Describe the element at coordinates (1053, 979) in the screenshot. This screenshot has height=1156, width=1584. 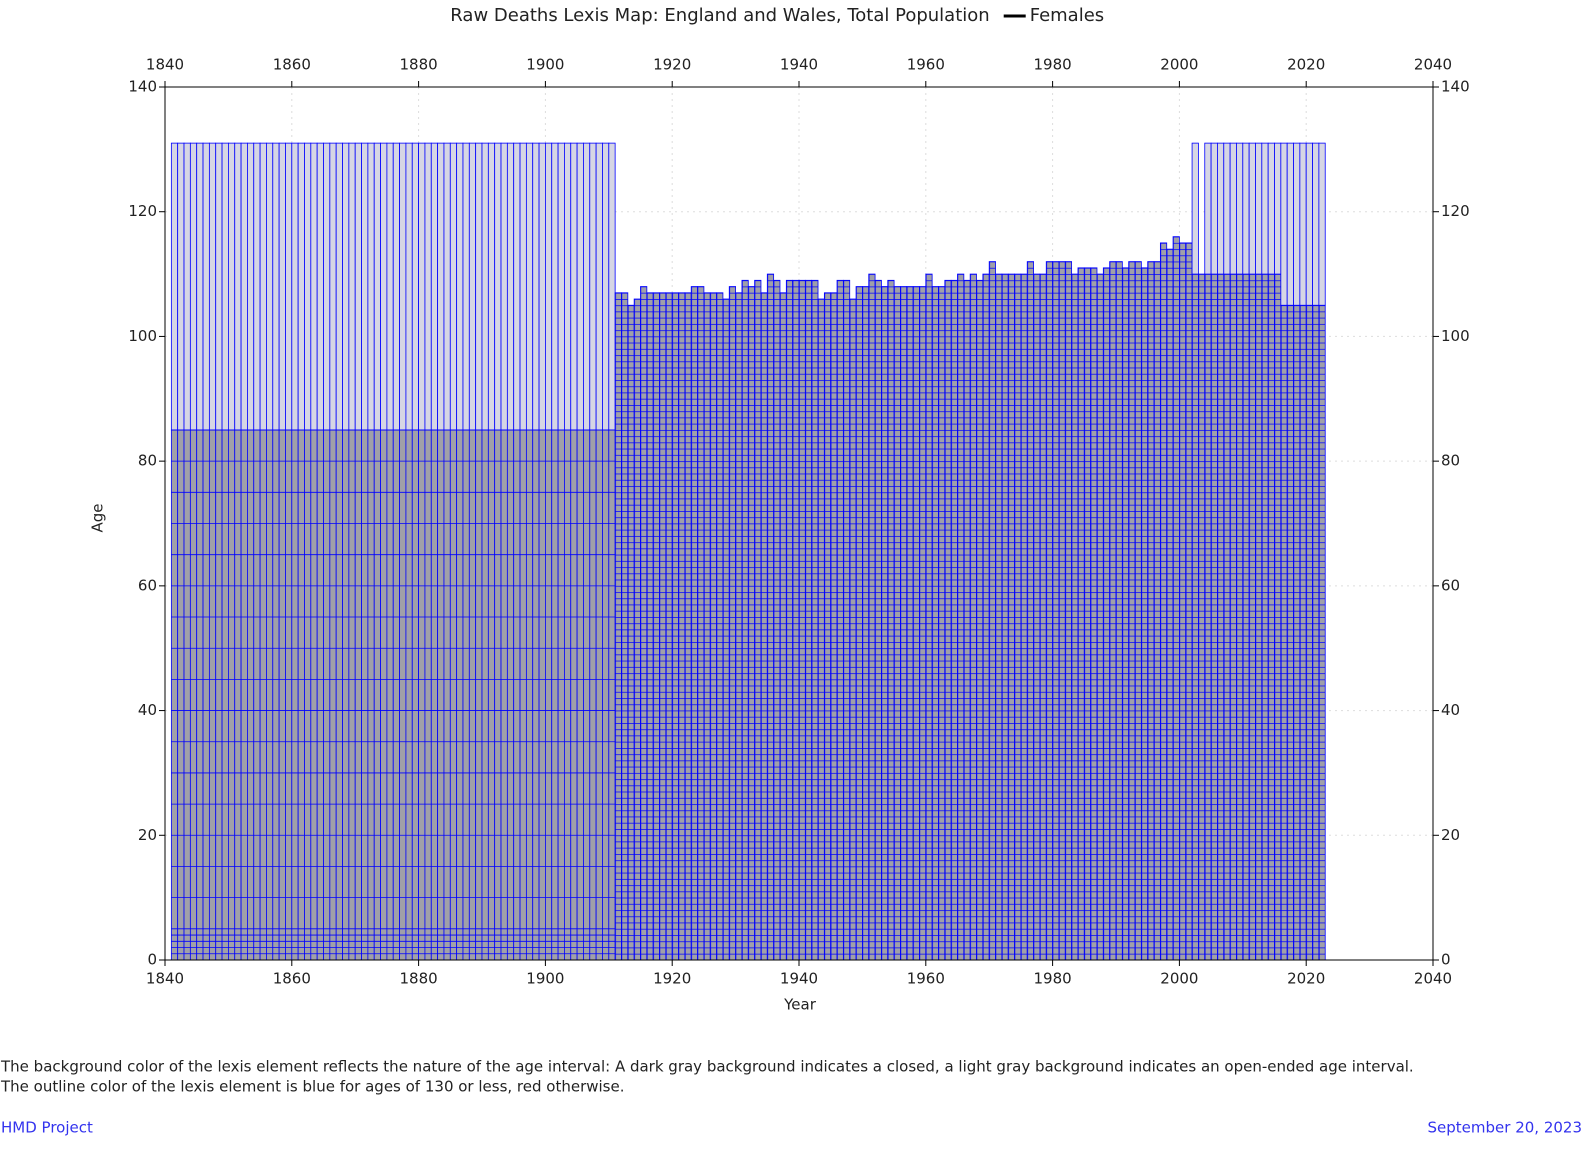
I see `x-tick-label: 1980` at that location.